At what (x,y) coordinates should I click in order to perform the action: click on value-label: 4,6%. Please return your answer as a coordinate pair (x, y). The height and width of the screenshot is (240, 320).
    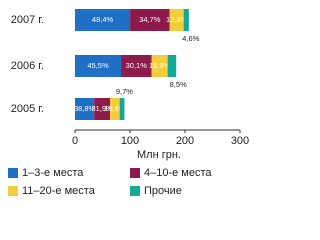
    Looking at the image, I should click on (190, 38).